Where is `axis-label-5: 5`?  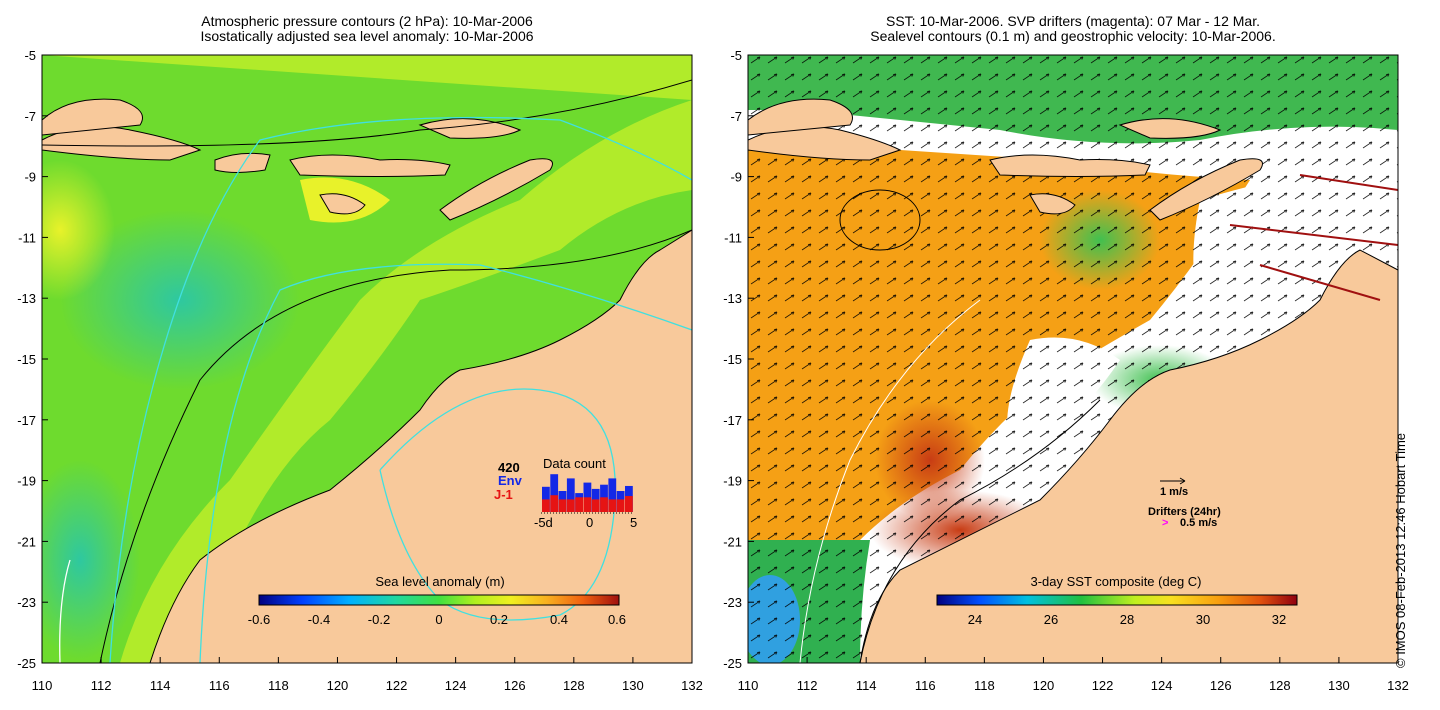 axis-label-5: 5 is located at coordinates (633, 522).